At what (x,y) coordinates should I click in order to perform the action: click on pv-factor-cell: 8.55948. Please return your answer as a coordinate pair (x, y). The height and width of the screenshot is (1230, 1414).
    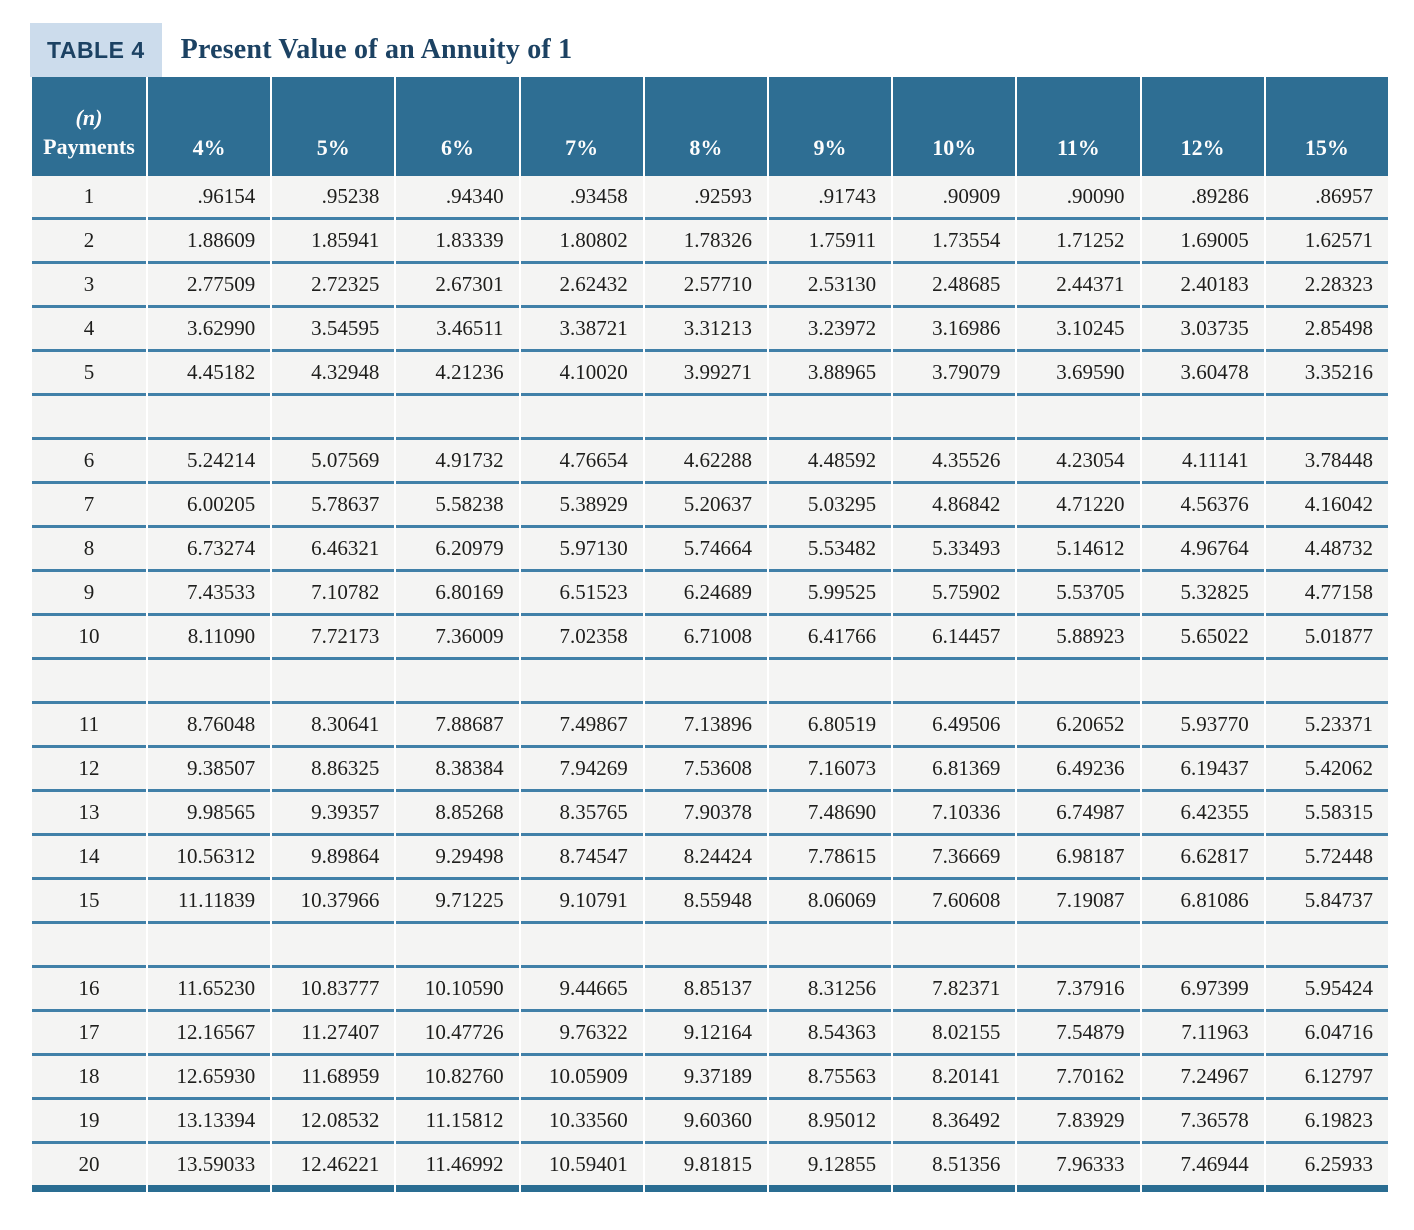
    Looking at the image, I should click on (705, 902).